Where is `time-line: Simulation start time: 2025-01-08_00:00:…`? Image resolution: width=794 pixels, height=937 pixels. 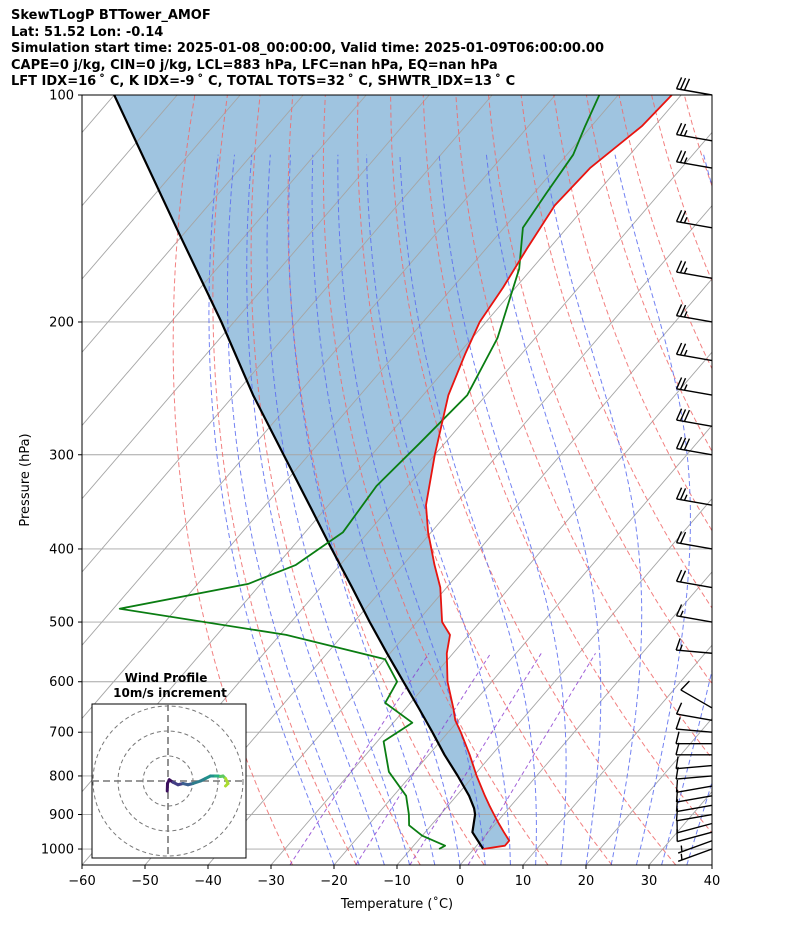
time-line: Simulation start time: 2025-01-08_00:00:… is located at coordinates (307, 48).